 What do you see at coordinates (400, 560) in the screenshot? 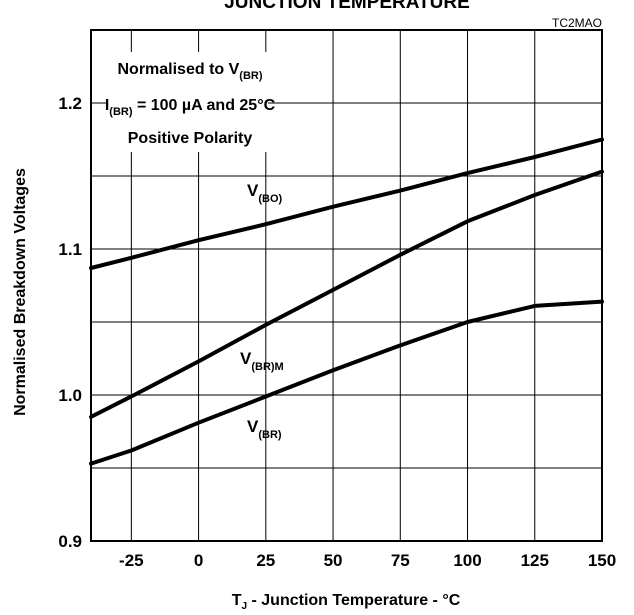
I see `x-tick-label: 75` at bounding box center [400, 560].